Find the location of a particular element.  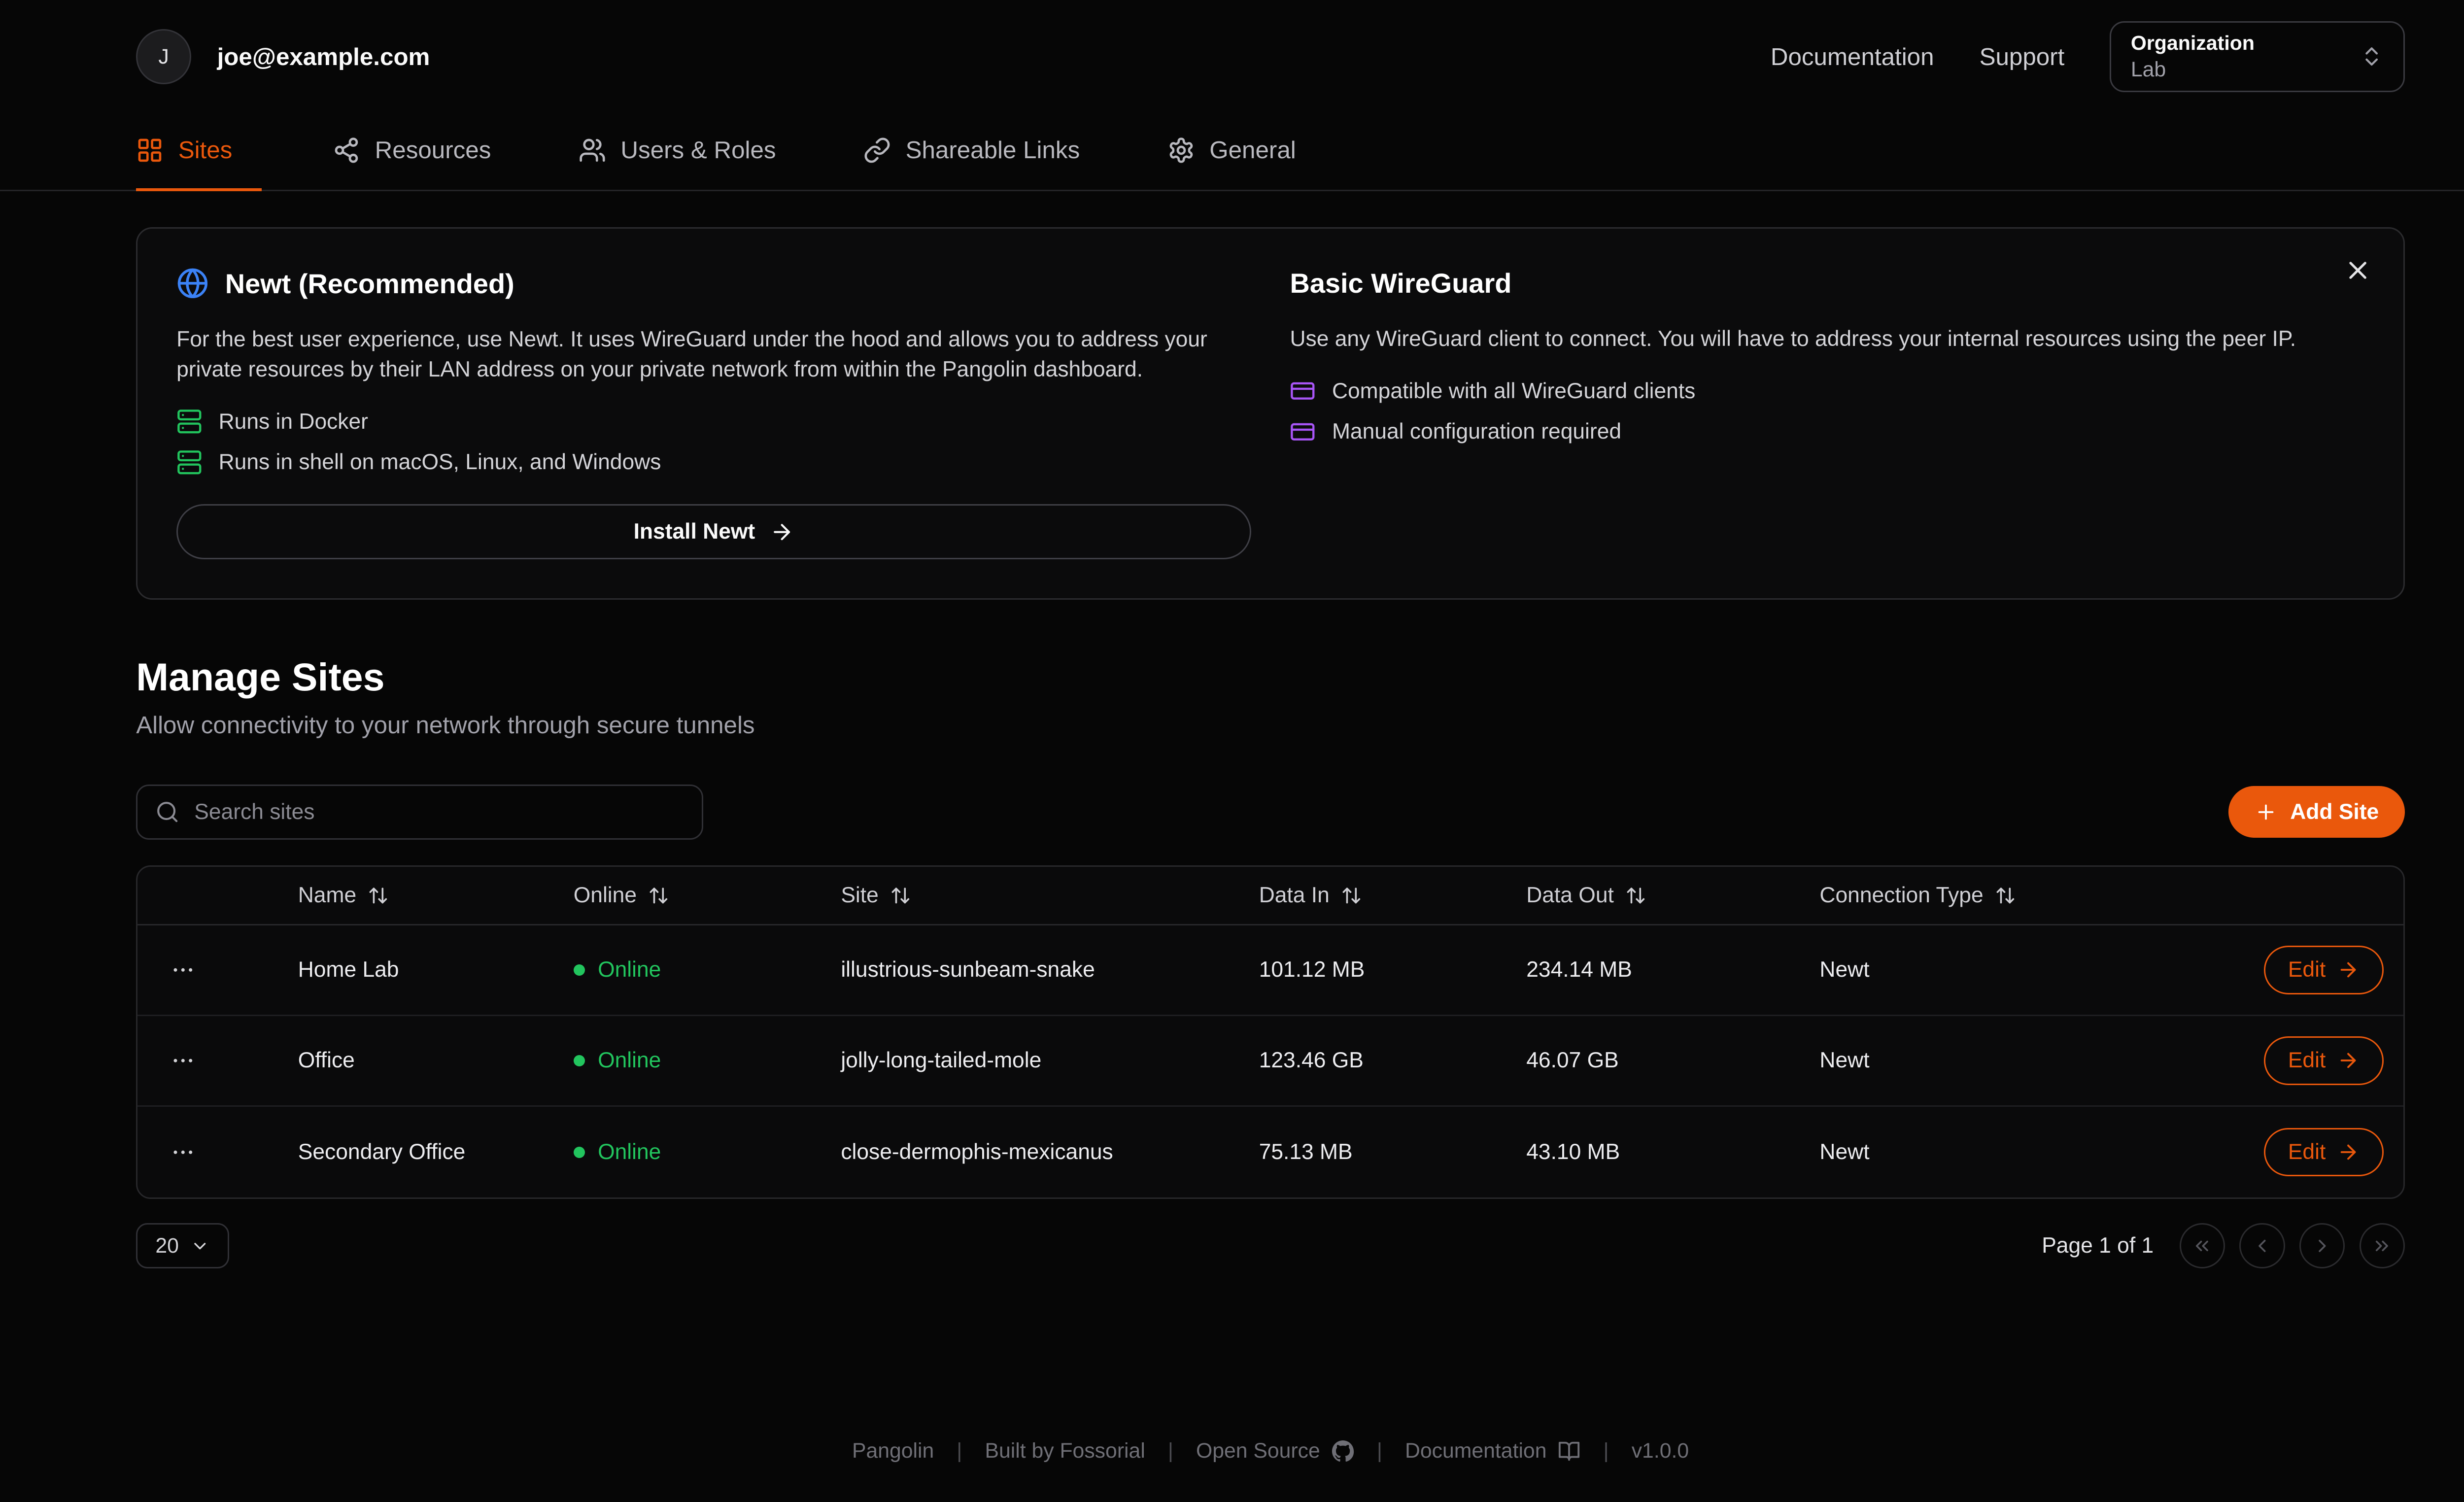

organization-selector-text: Organization Lab is located at coordinates (2193, 57).